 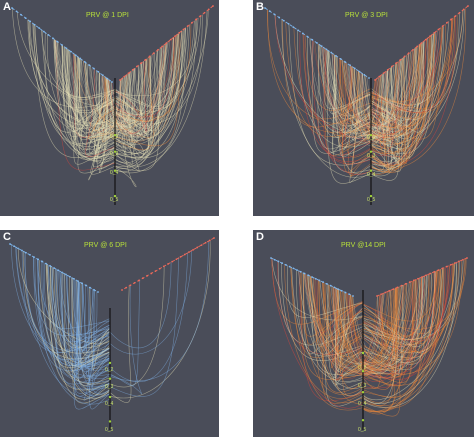 What do you see at coordinates (366, 15) in the screenshot?
I see `panel-title: PRV @ 3 DPI` at bounding box center [366, 15].